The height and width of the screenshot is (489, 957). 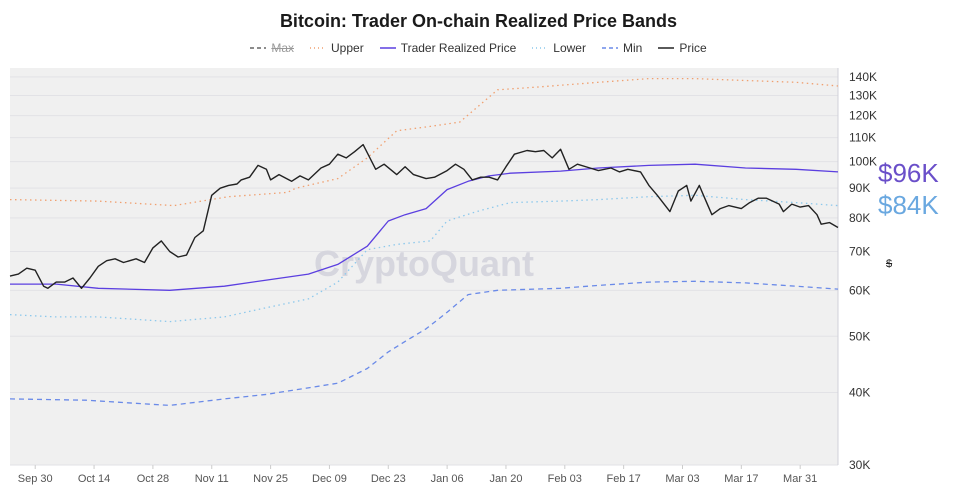 I want to click on legend-item-trader-realized-price: Trader Realized Price, so click(x=448, y=48).